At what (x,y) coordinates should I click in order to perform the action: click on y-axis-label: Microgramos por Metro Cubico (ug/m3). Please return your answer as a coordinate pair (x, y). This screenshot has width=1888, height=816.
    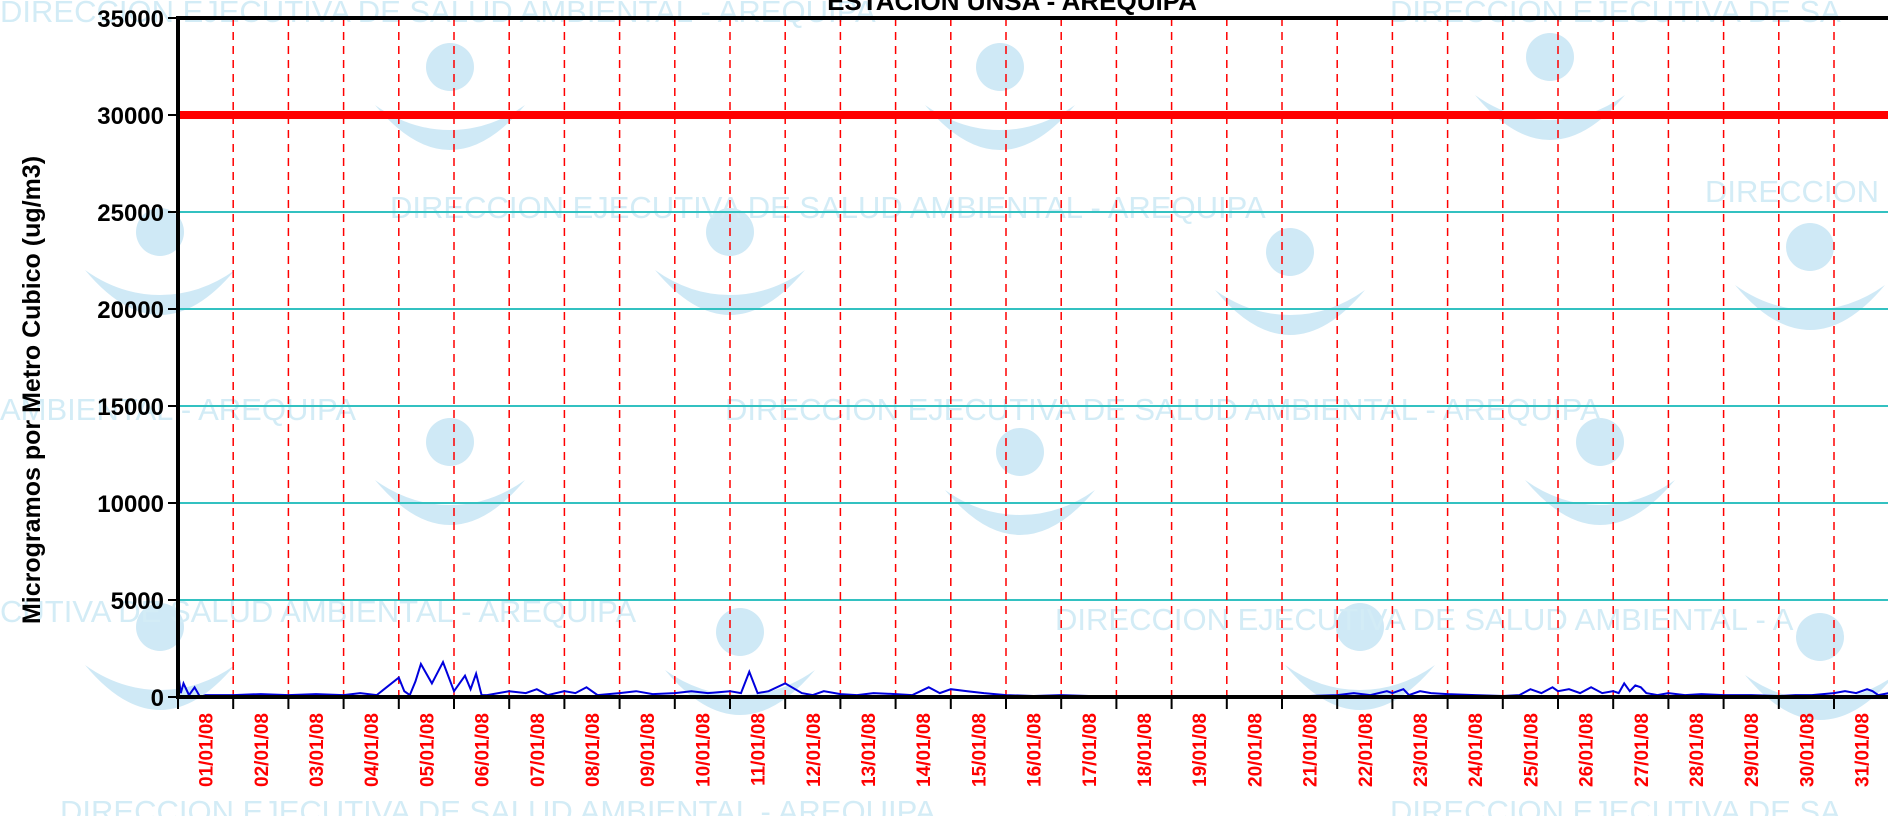
    Looking at the image, I should click on (32, 390).